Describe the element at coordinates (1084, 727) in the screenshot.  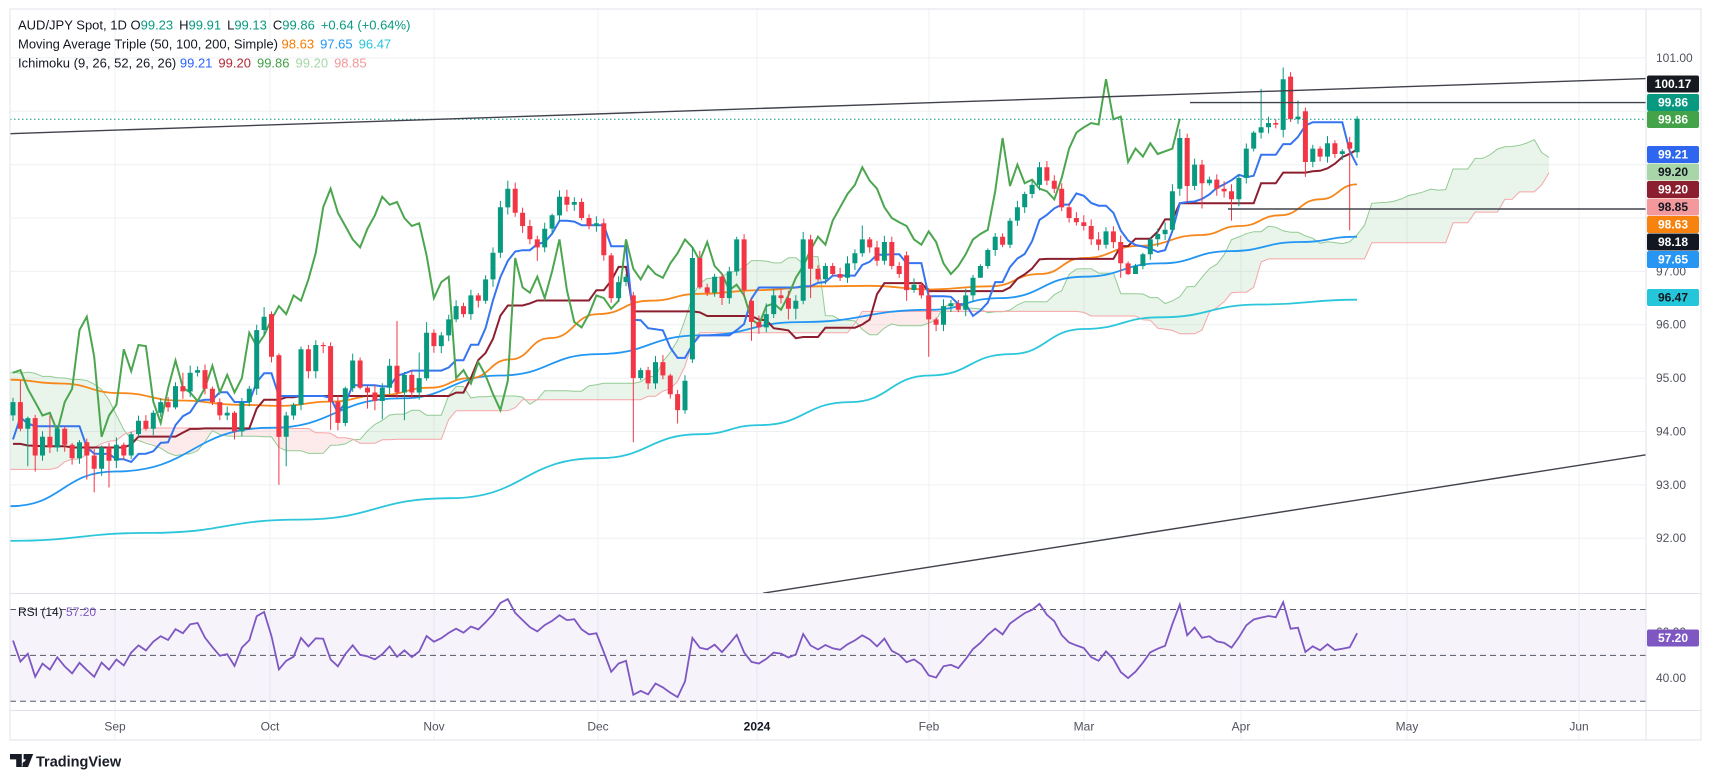
I see `svg-text: Mar` at that location.